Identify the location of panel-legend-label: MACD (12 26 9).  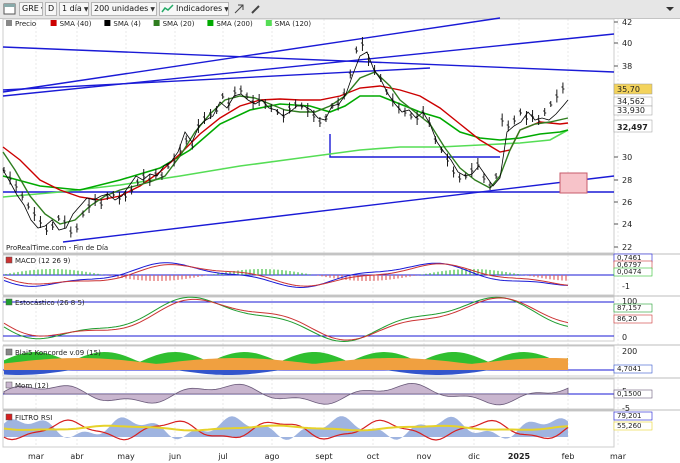
(43, 261).